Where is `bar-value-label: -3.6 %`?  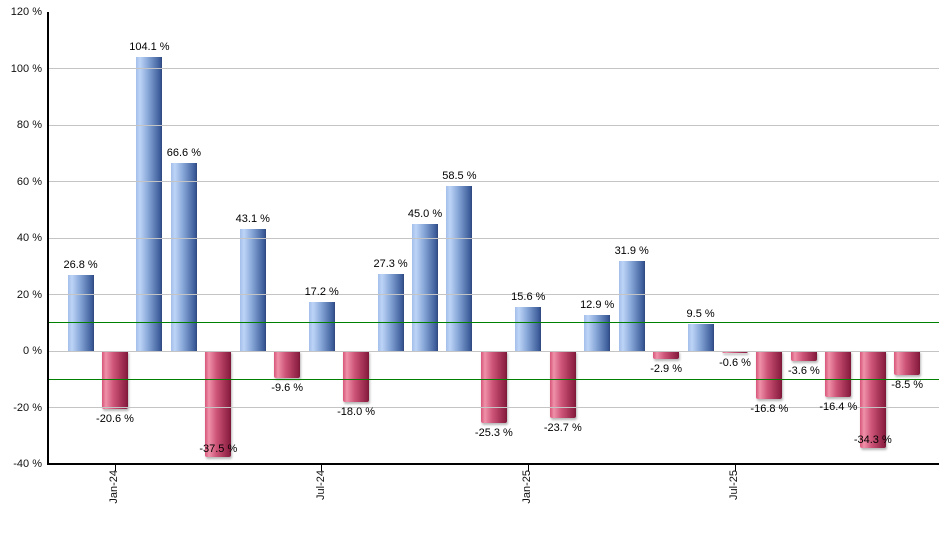 bar-value-label: -3.6 % is located at coordinates (803, 371).